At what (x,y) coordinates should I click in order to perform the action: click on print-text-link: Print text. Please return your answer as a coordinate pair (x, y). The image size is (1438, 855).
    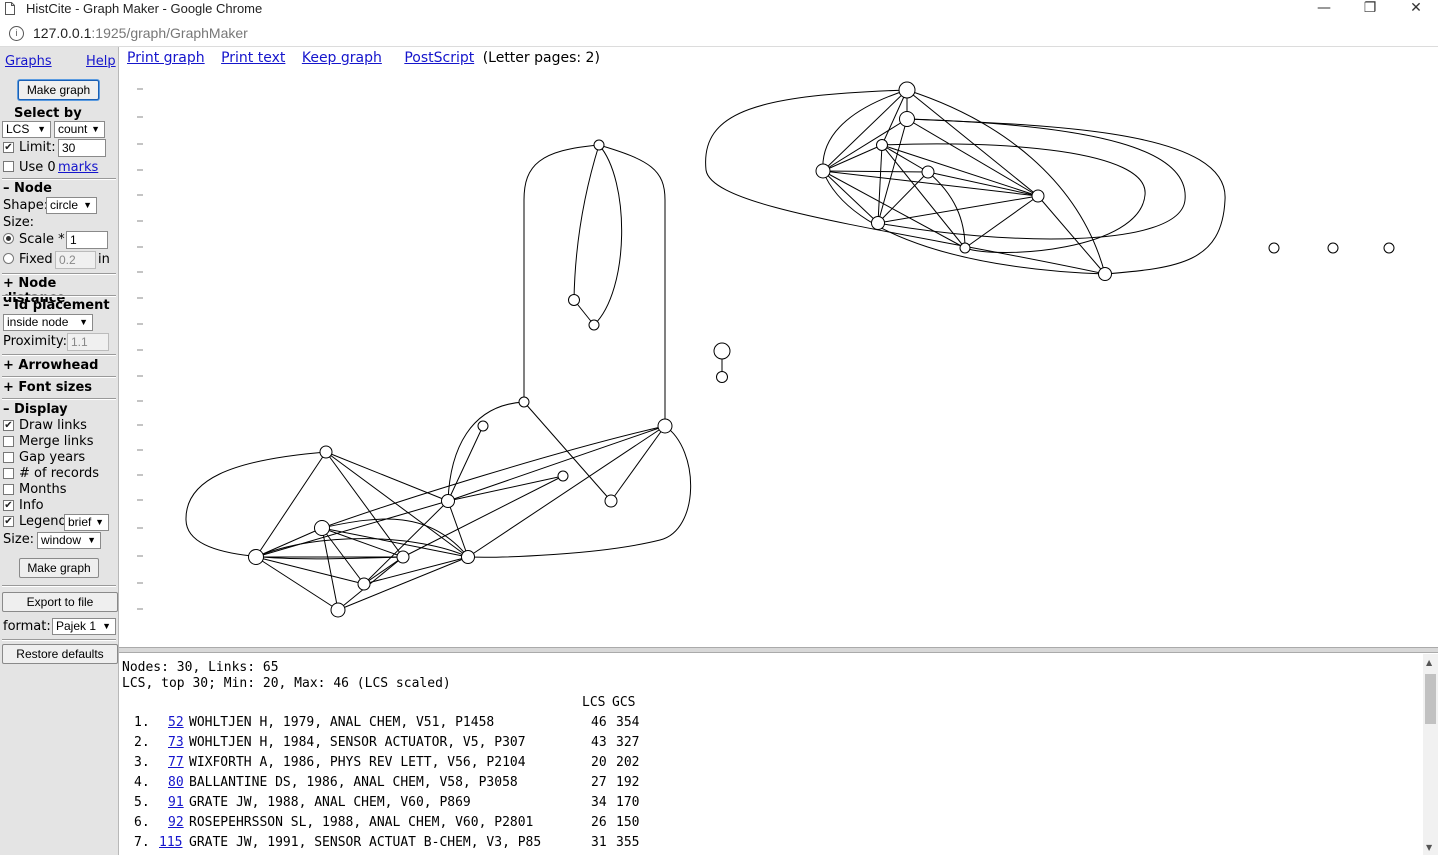
    Looking at the image, I should click on (253, 58).